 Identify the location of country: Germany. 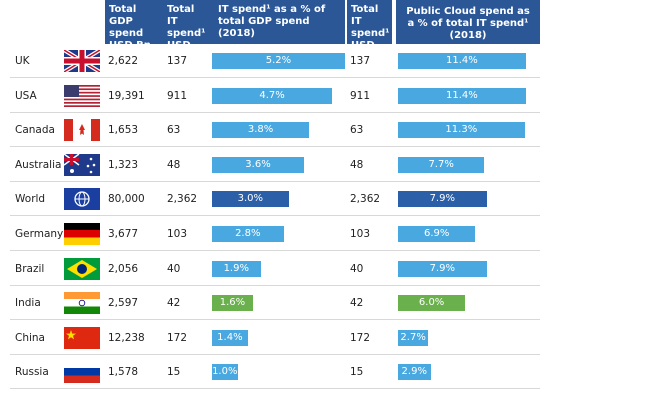
(39, 234).